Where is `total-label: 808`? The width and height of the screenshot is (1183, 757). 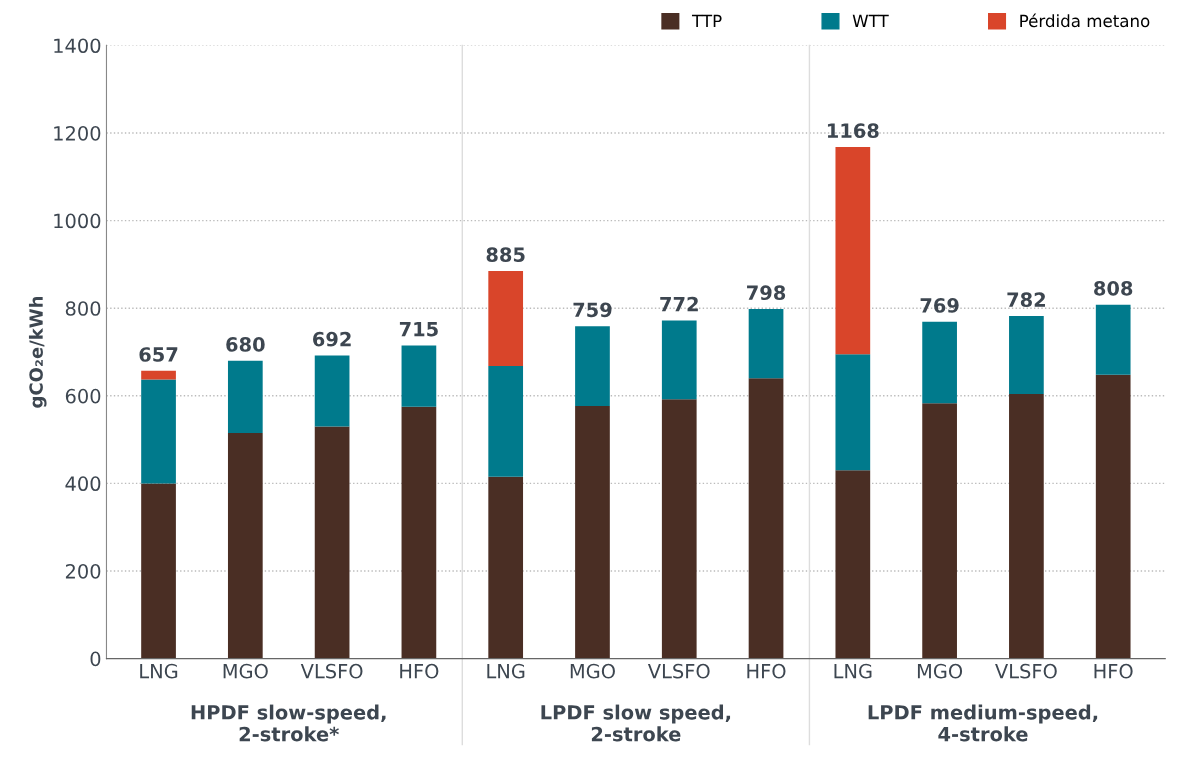
total-label: 808 is located at coordinates (1113, 288).